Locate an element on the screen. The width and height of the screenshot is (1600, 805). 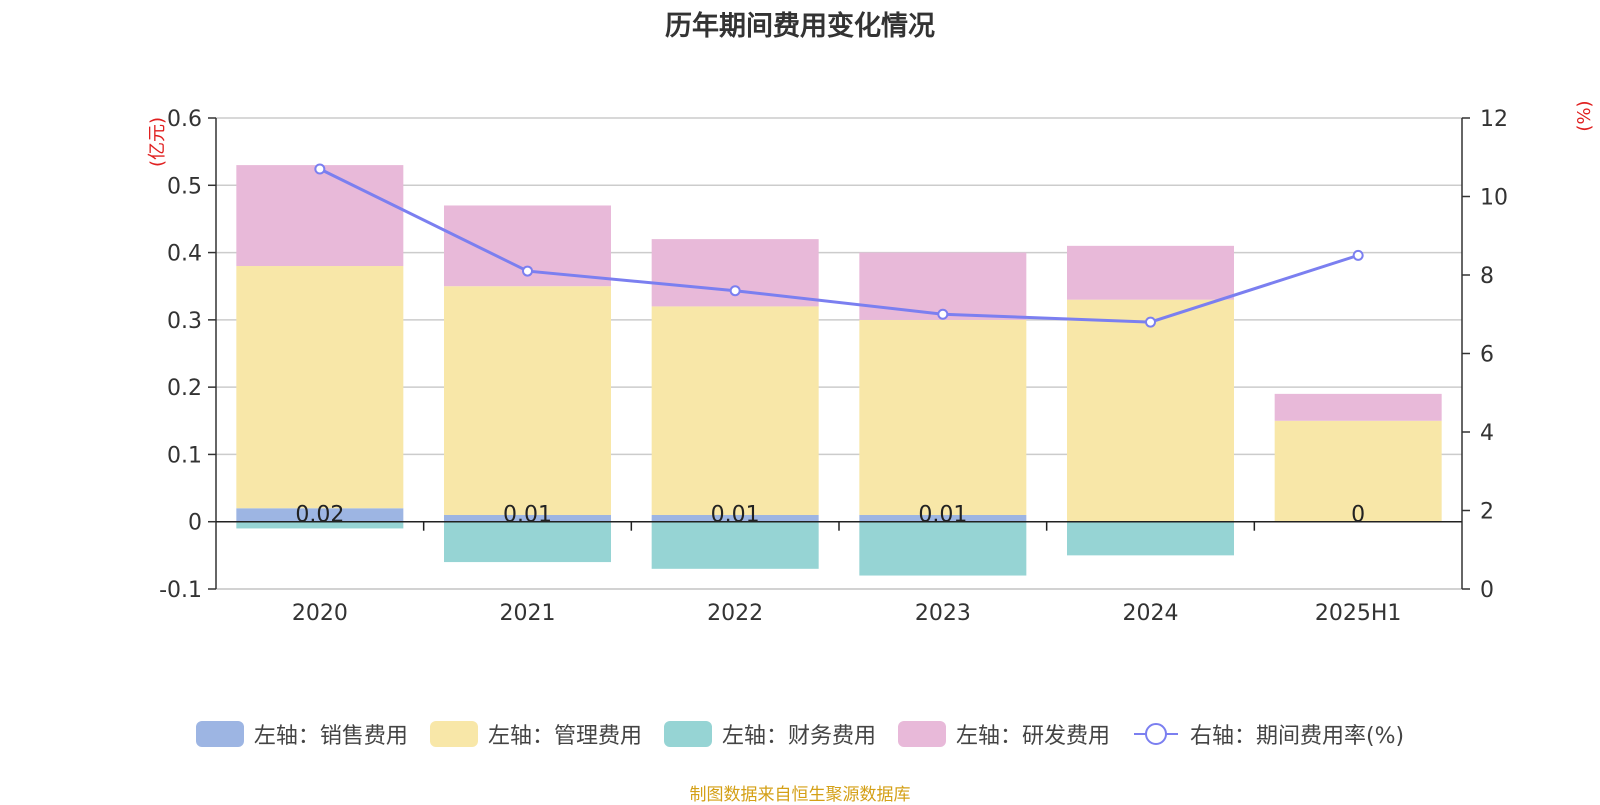
x-tick-label: 2022 is located at coordinates (735, 613).